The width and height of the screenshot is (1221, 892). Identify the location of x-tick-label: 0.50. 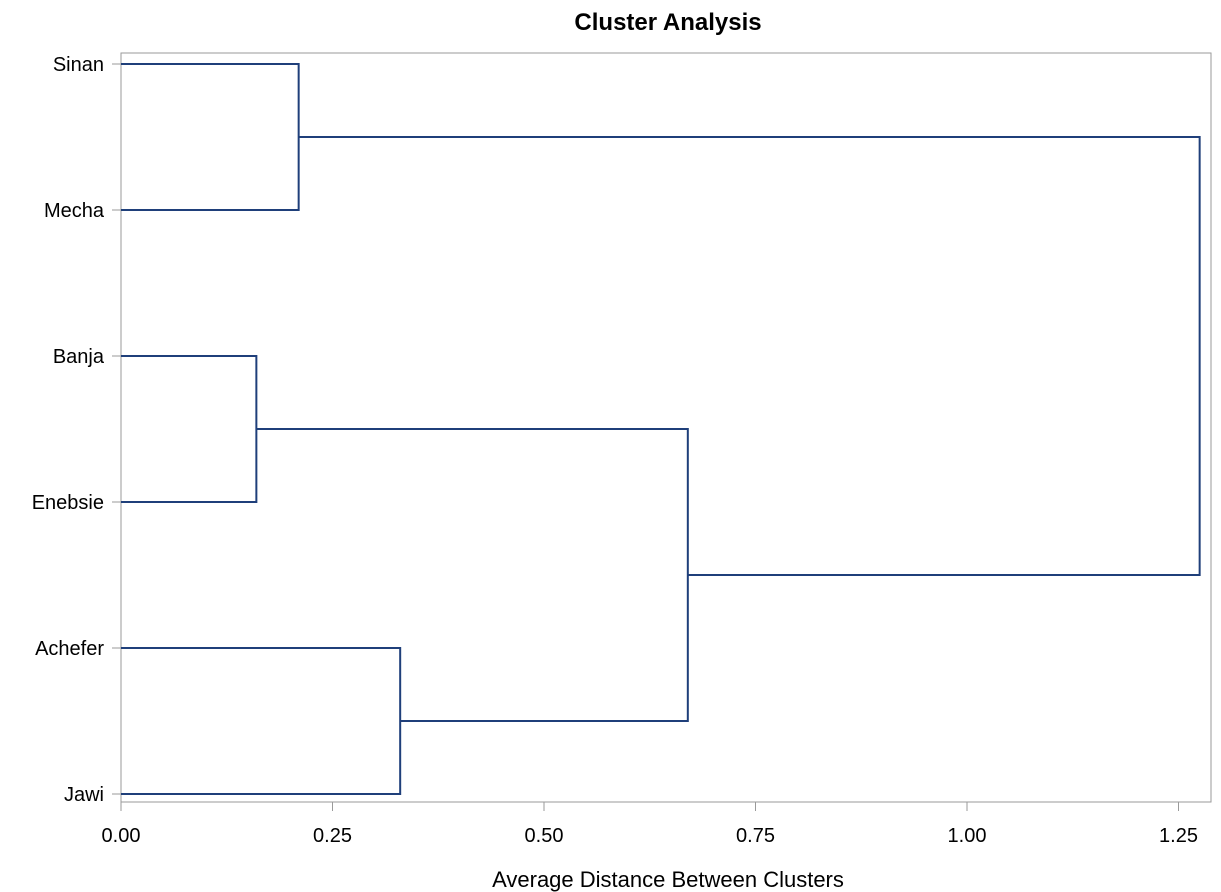
(544, 836).